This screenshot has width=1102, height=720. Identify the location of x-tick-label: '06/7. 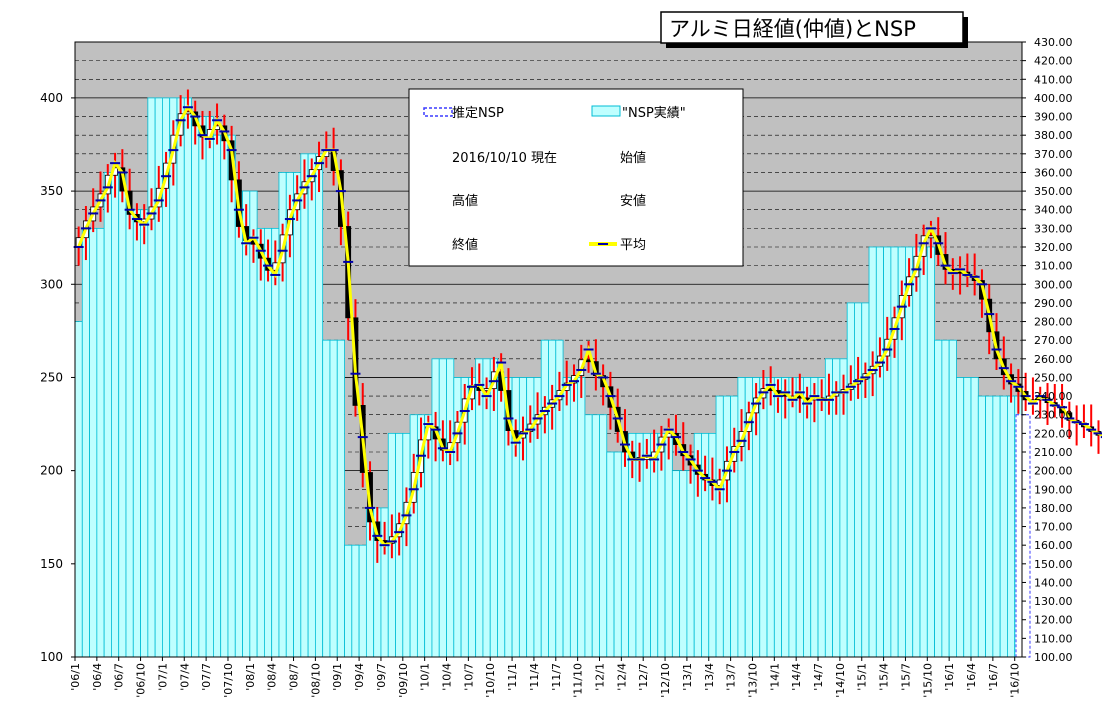
(119, 677).